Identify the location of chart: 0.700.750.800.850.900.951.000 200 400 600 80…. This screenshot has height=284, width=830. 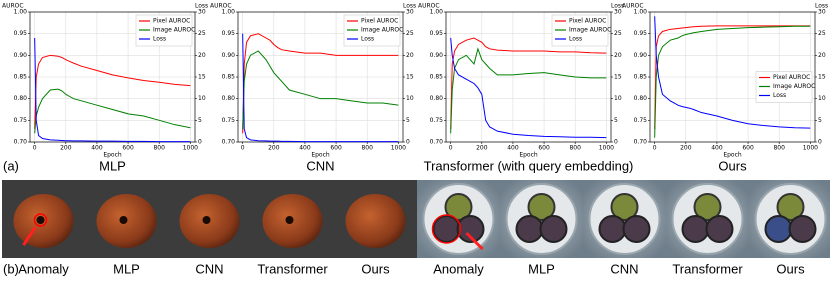
(725, 88).